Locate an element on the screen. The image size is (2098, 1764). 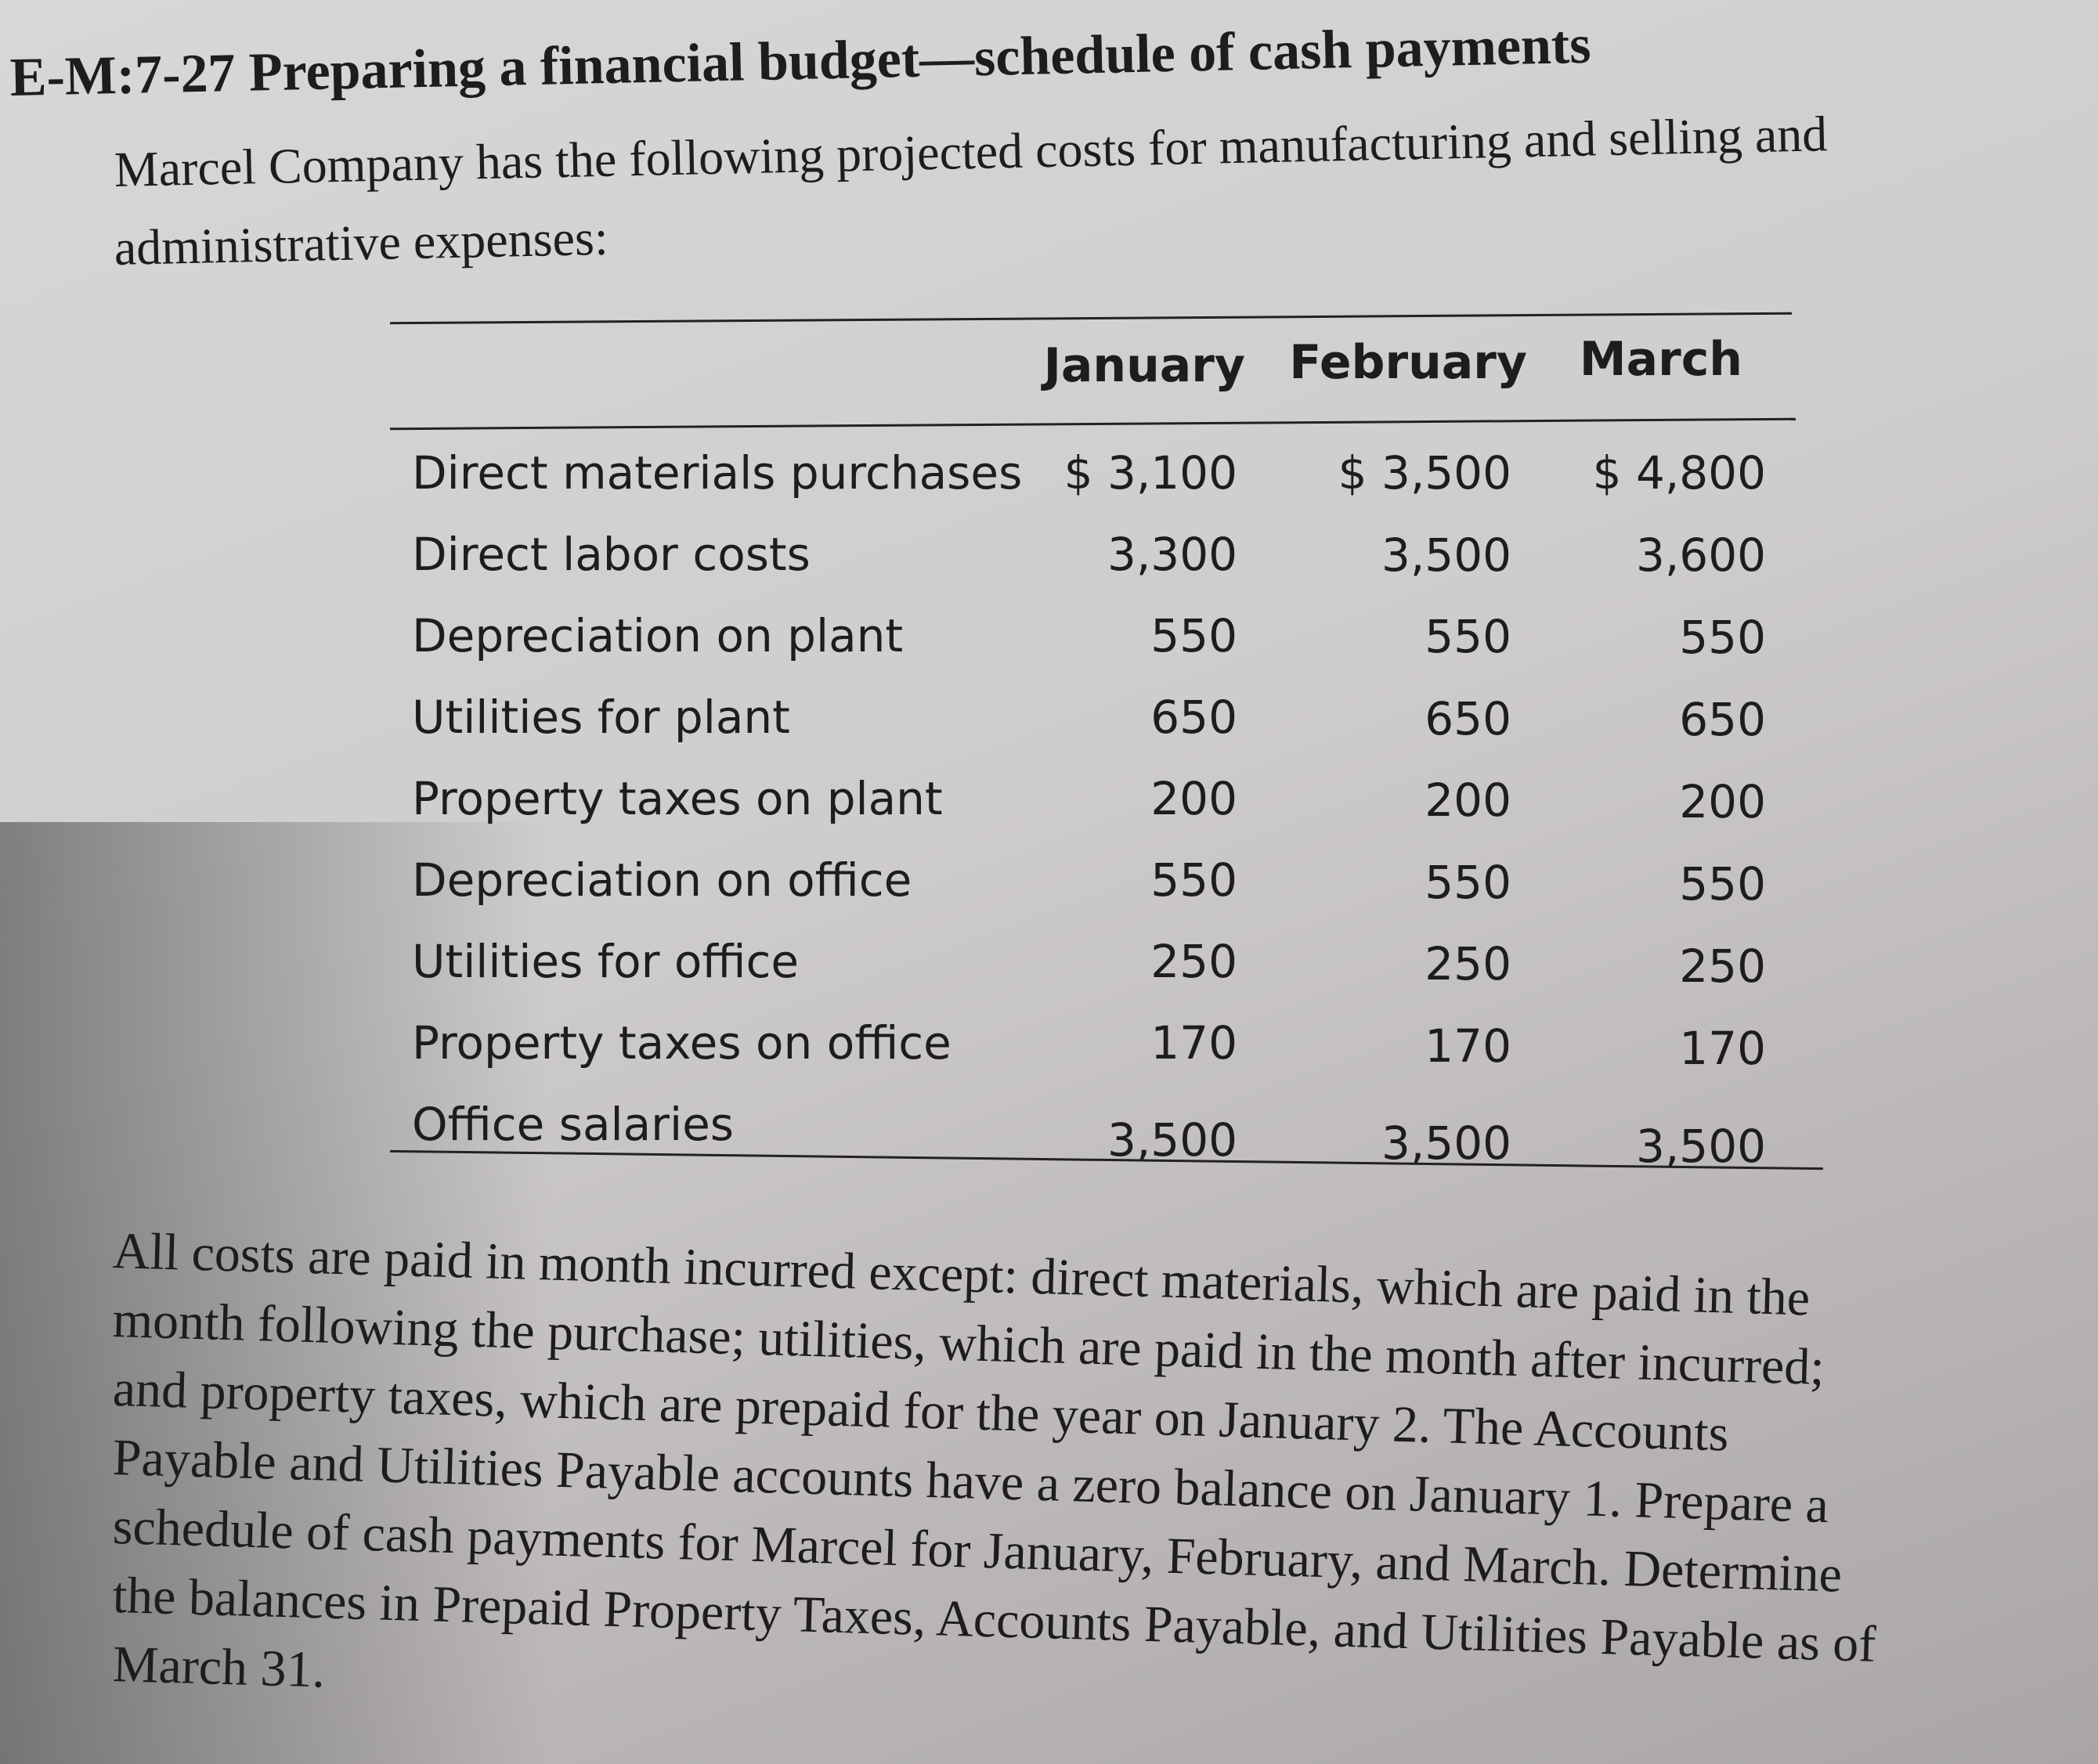
table-row: Property taxes on office 170 170 170 is located at coordinates (1049, 1055).